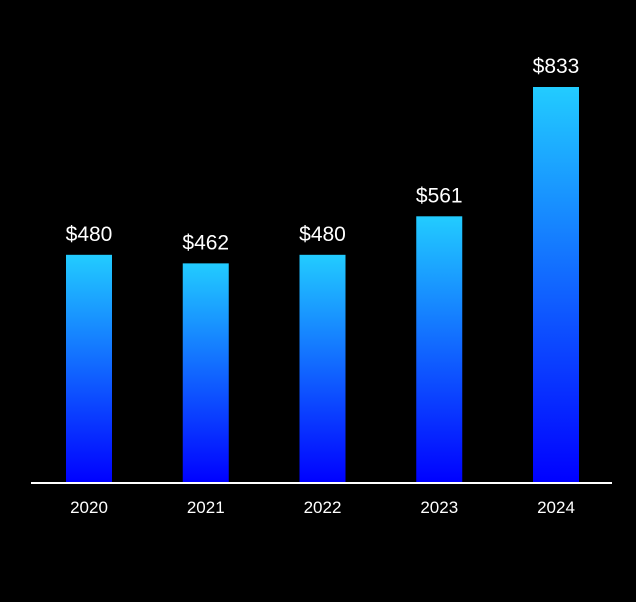 This screenshot has height=602, width=636. I want to click on x-tick-label-2024: 2024, so click(556, 507).